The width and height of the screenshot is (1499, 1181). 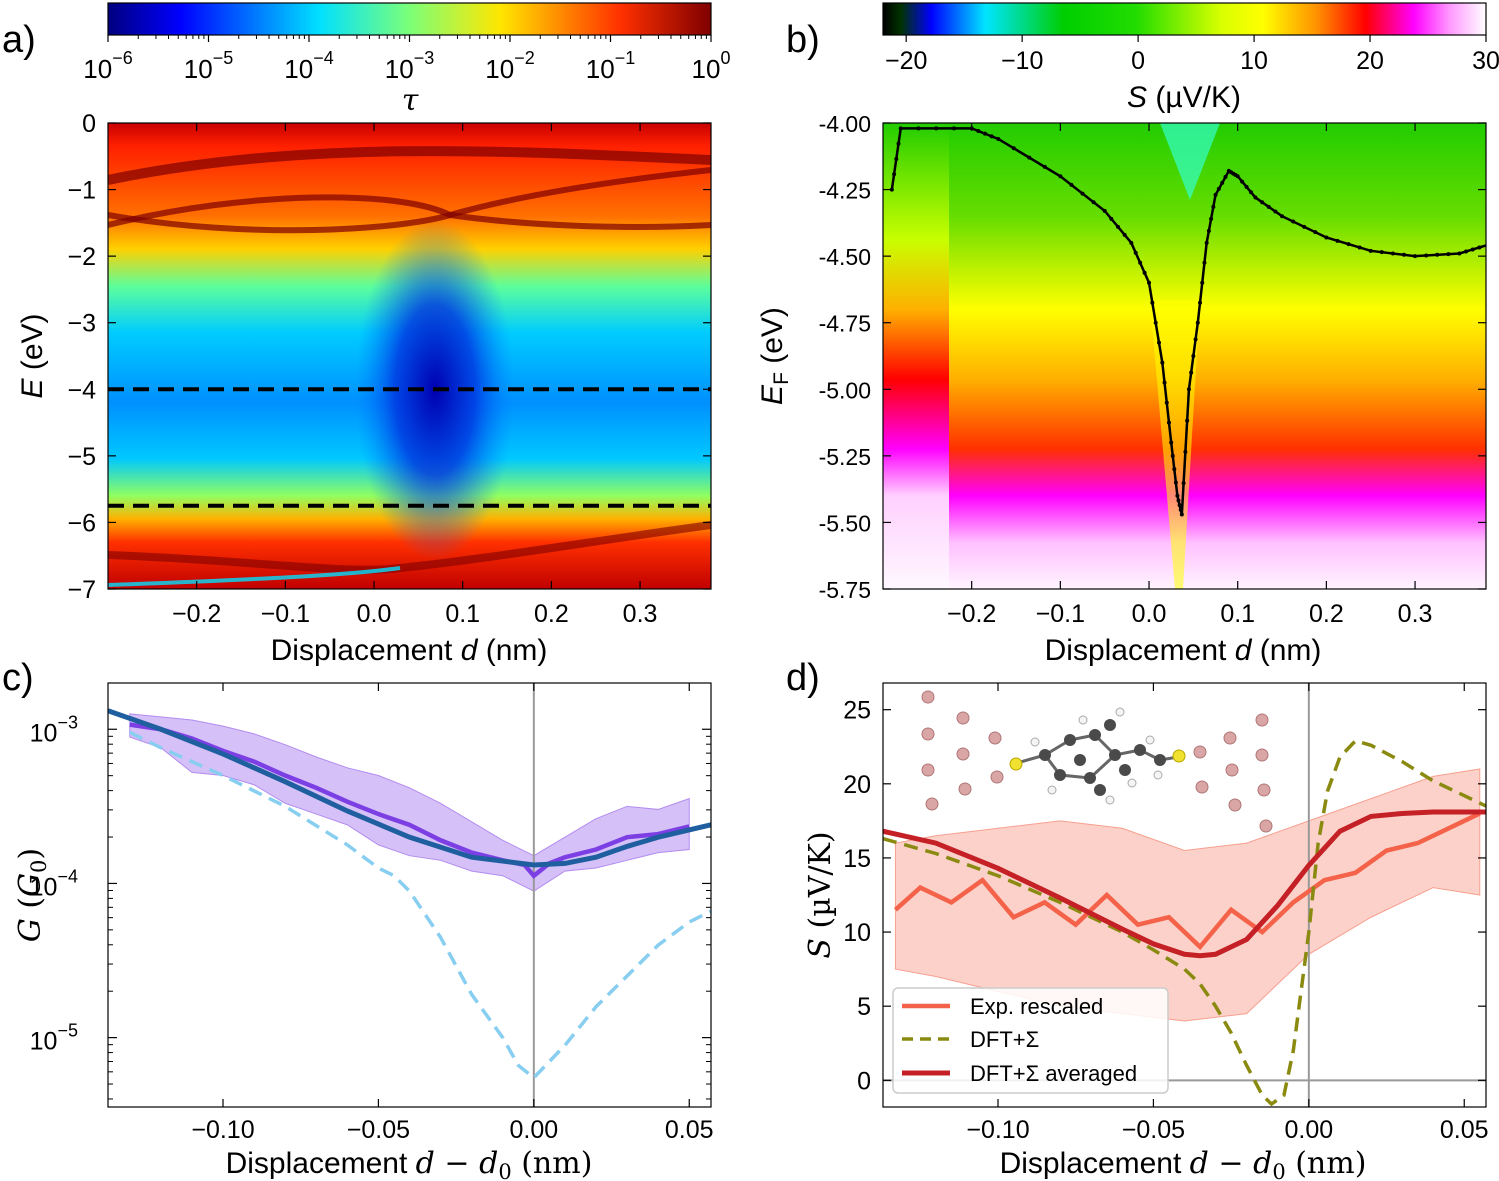 I want to click on theory-dashed-line, so click(x=419, y=905).